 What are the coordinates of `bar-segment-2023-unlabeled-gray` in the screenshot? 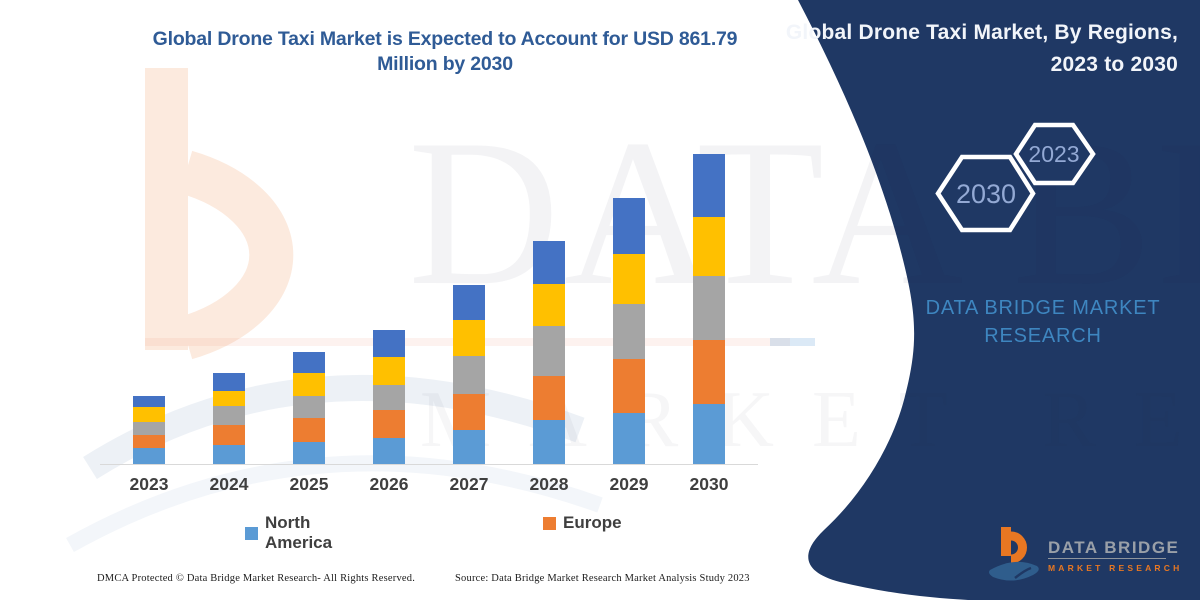 It's located at (149, 428).